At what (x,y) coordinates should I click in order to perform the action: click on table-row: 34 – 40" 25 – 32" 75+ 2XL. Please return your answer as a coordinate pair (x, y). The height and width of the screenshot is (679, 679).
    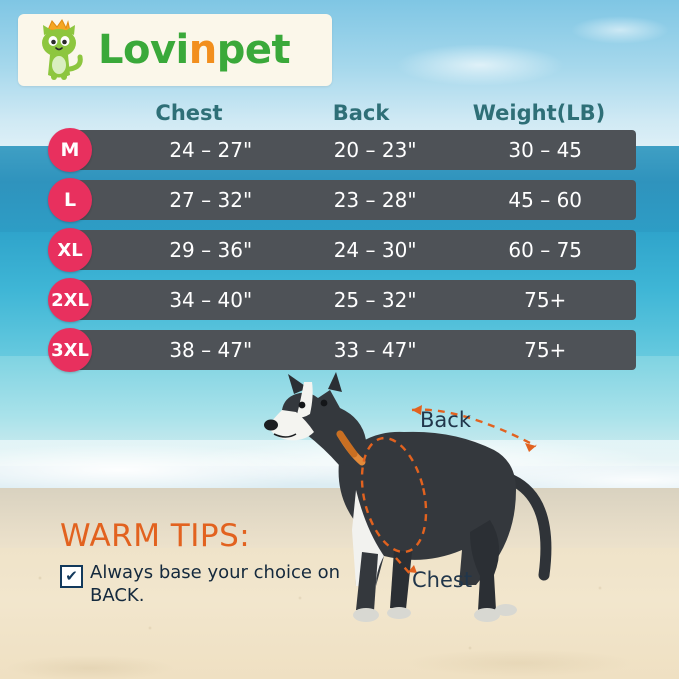
    Looking at the image, I should click on (342, 300).